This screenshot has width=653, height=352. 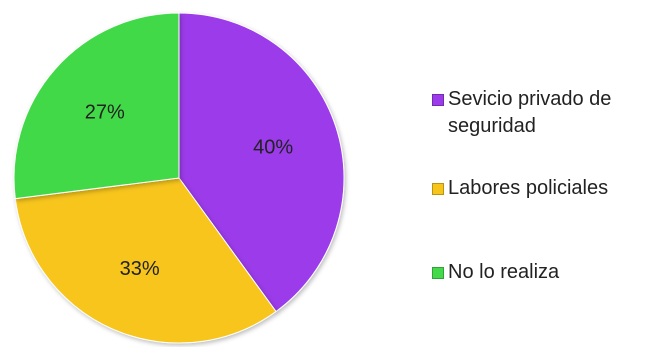 I want to click on legend-item-no-lo-realiza: No lo realiza, so click(x=539, y=272).